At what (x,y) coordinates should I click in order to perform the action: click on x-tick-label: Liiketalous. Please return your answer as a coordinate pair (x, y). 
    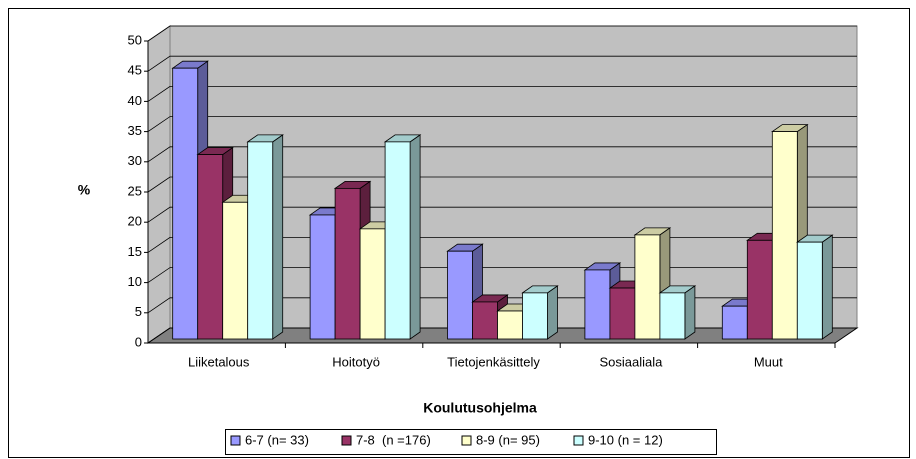
    Looking at the image, I should click on (219, 361).